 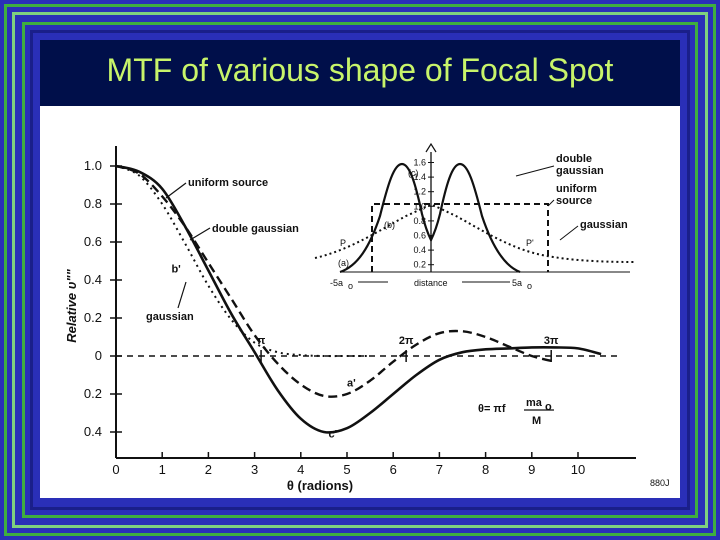 What do you see at coordinates (574, 159) in the screenshot?
I see `inset-legend-double: double` at bounding box center [574, 159].